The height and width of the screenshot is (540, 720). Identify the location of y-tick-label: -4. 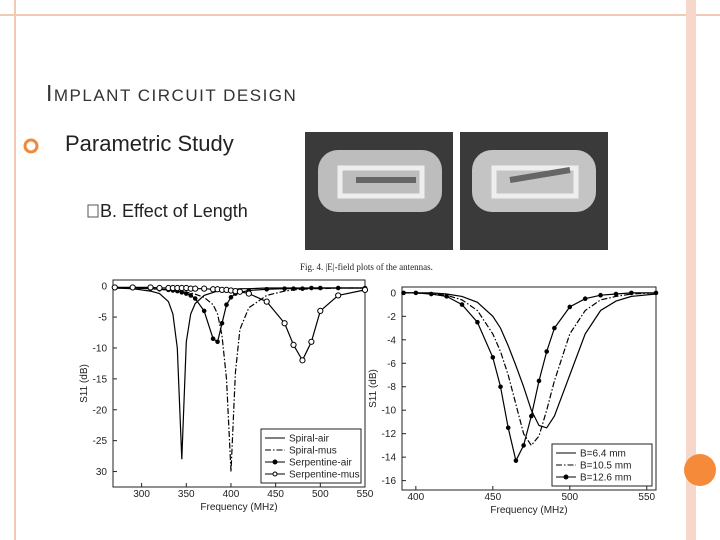
(391, 340).